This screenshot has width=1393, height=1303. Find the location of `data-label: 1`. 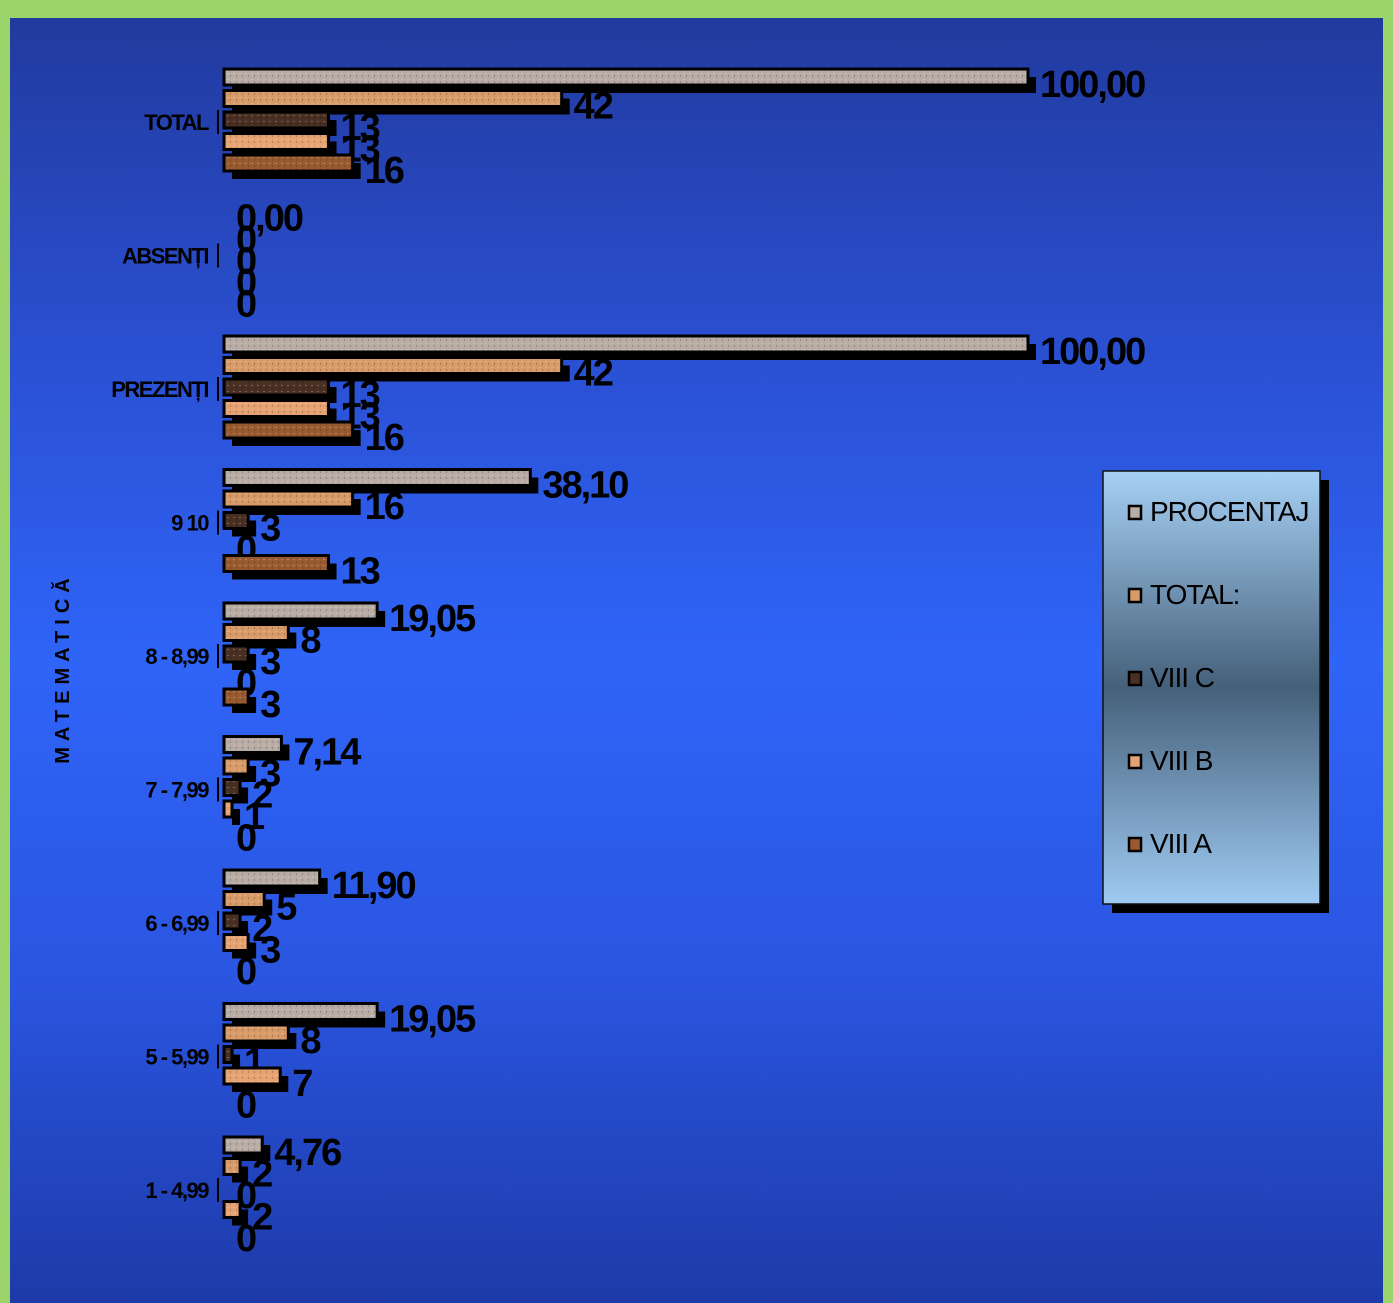

data-label: 1 is located at coordinates (254, 817).